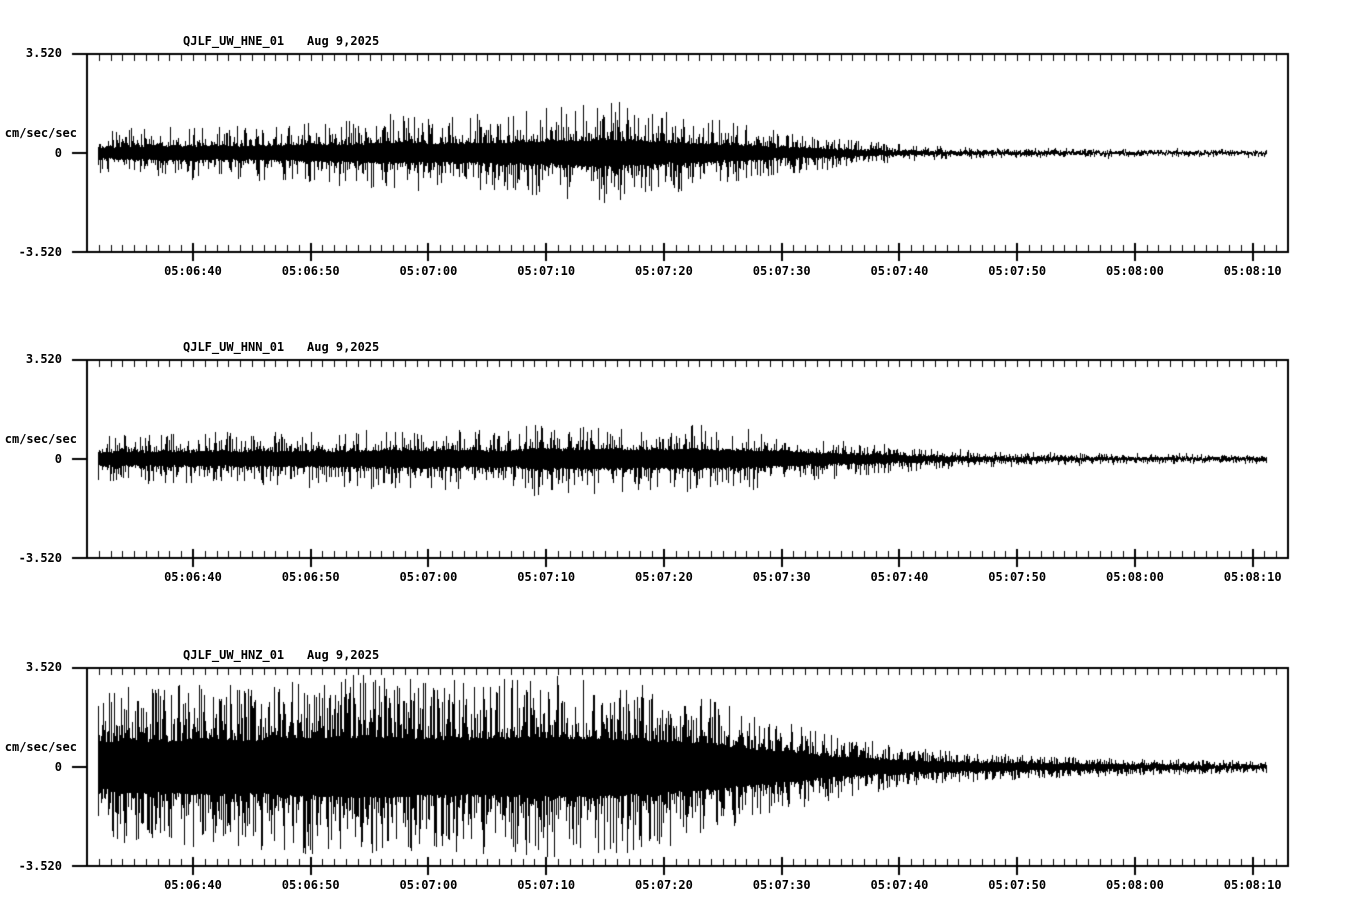 This screenshot has height=924, width=1358. I want to click on panel-title-station: QJLF_UW_HNN_01, so click(234, 347).